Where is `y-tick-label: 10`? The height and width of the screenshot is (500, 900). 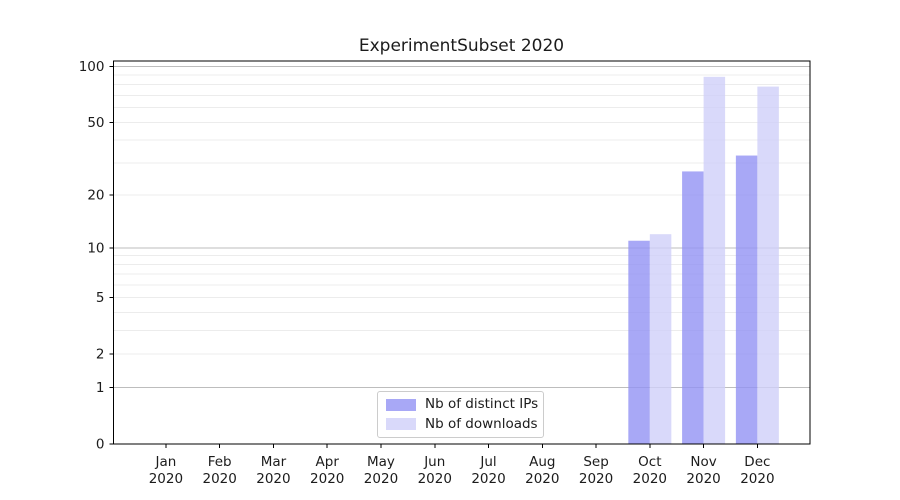
y-tick-label: 10 is located at coordinates (95, 248).